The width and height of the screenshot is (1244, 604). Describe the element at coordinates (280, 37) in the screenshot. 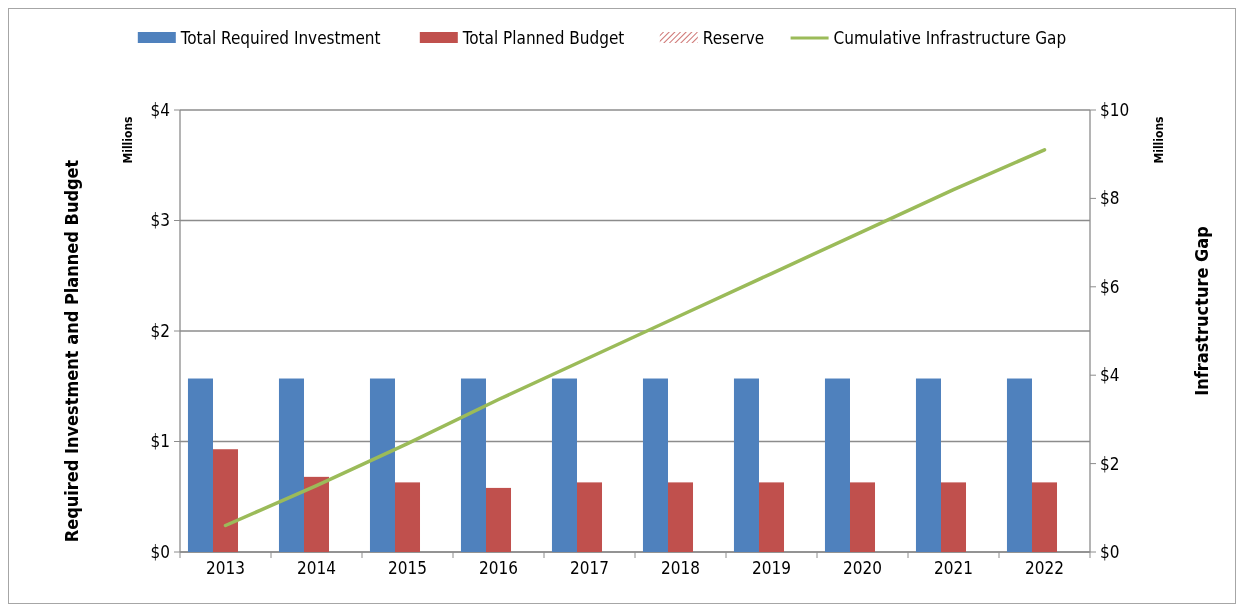

I see `legend-label: Total Required Investment` at that location.